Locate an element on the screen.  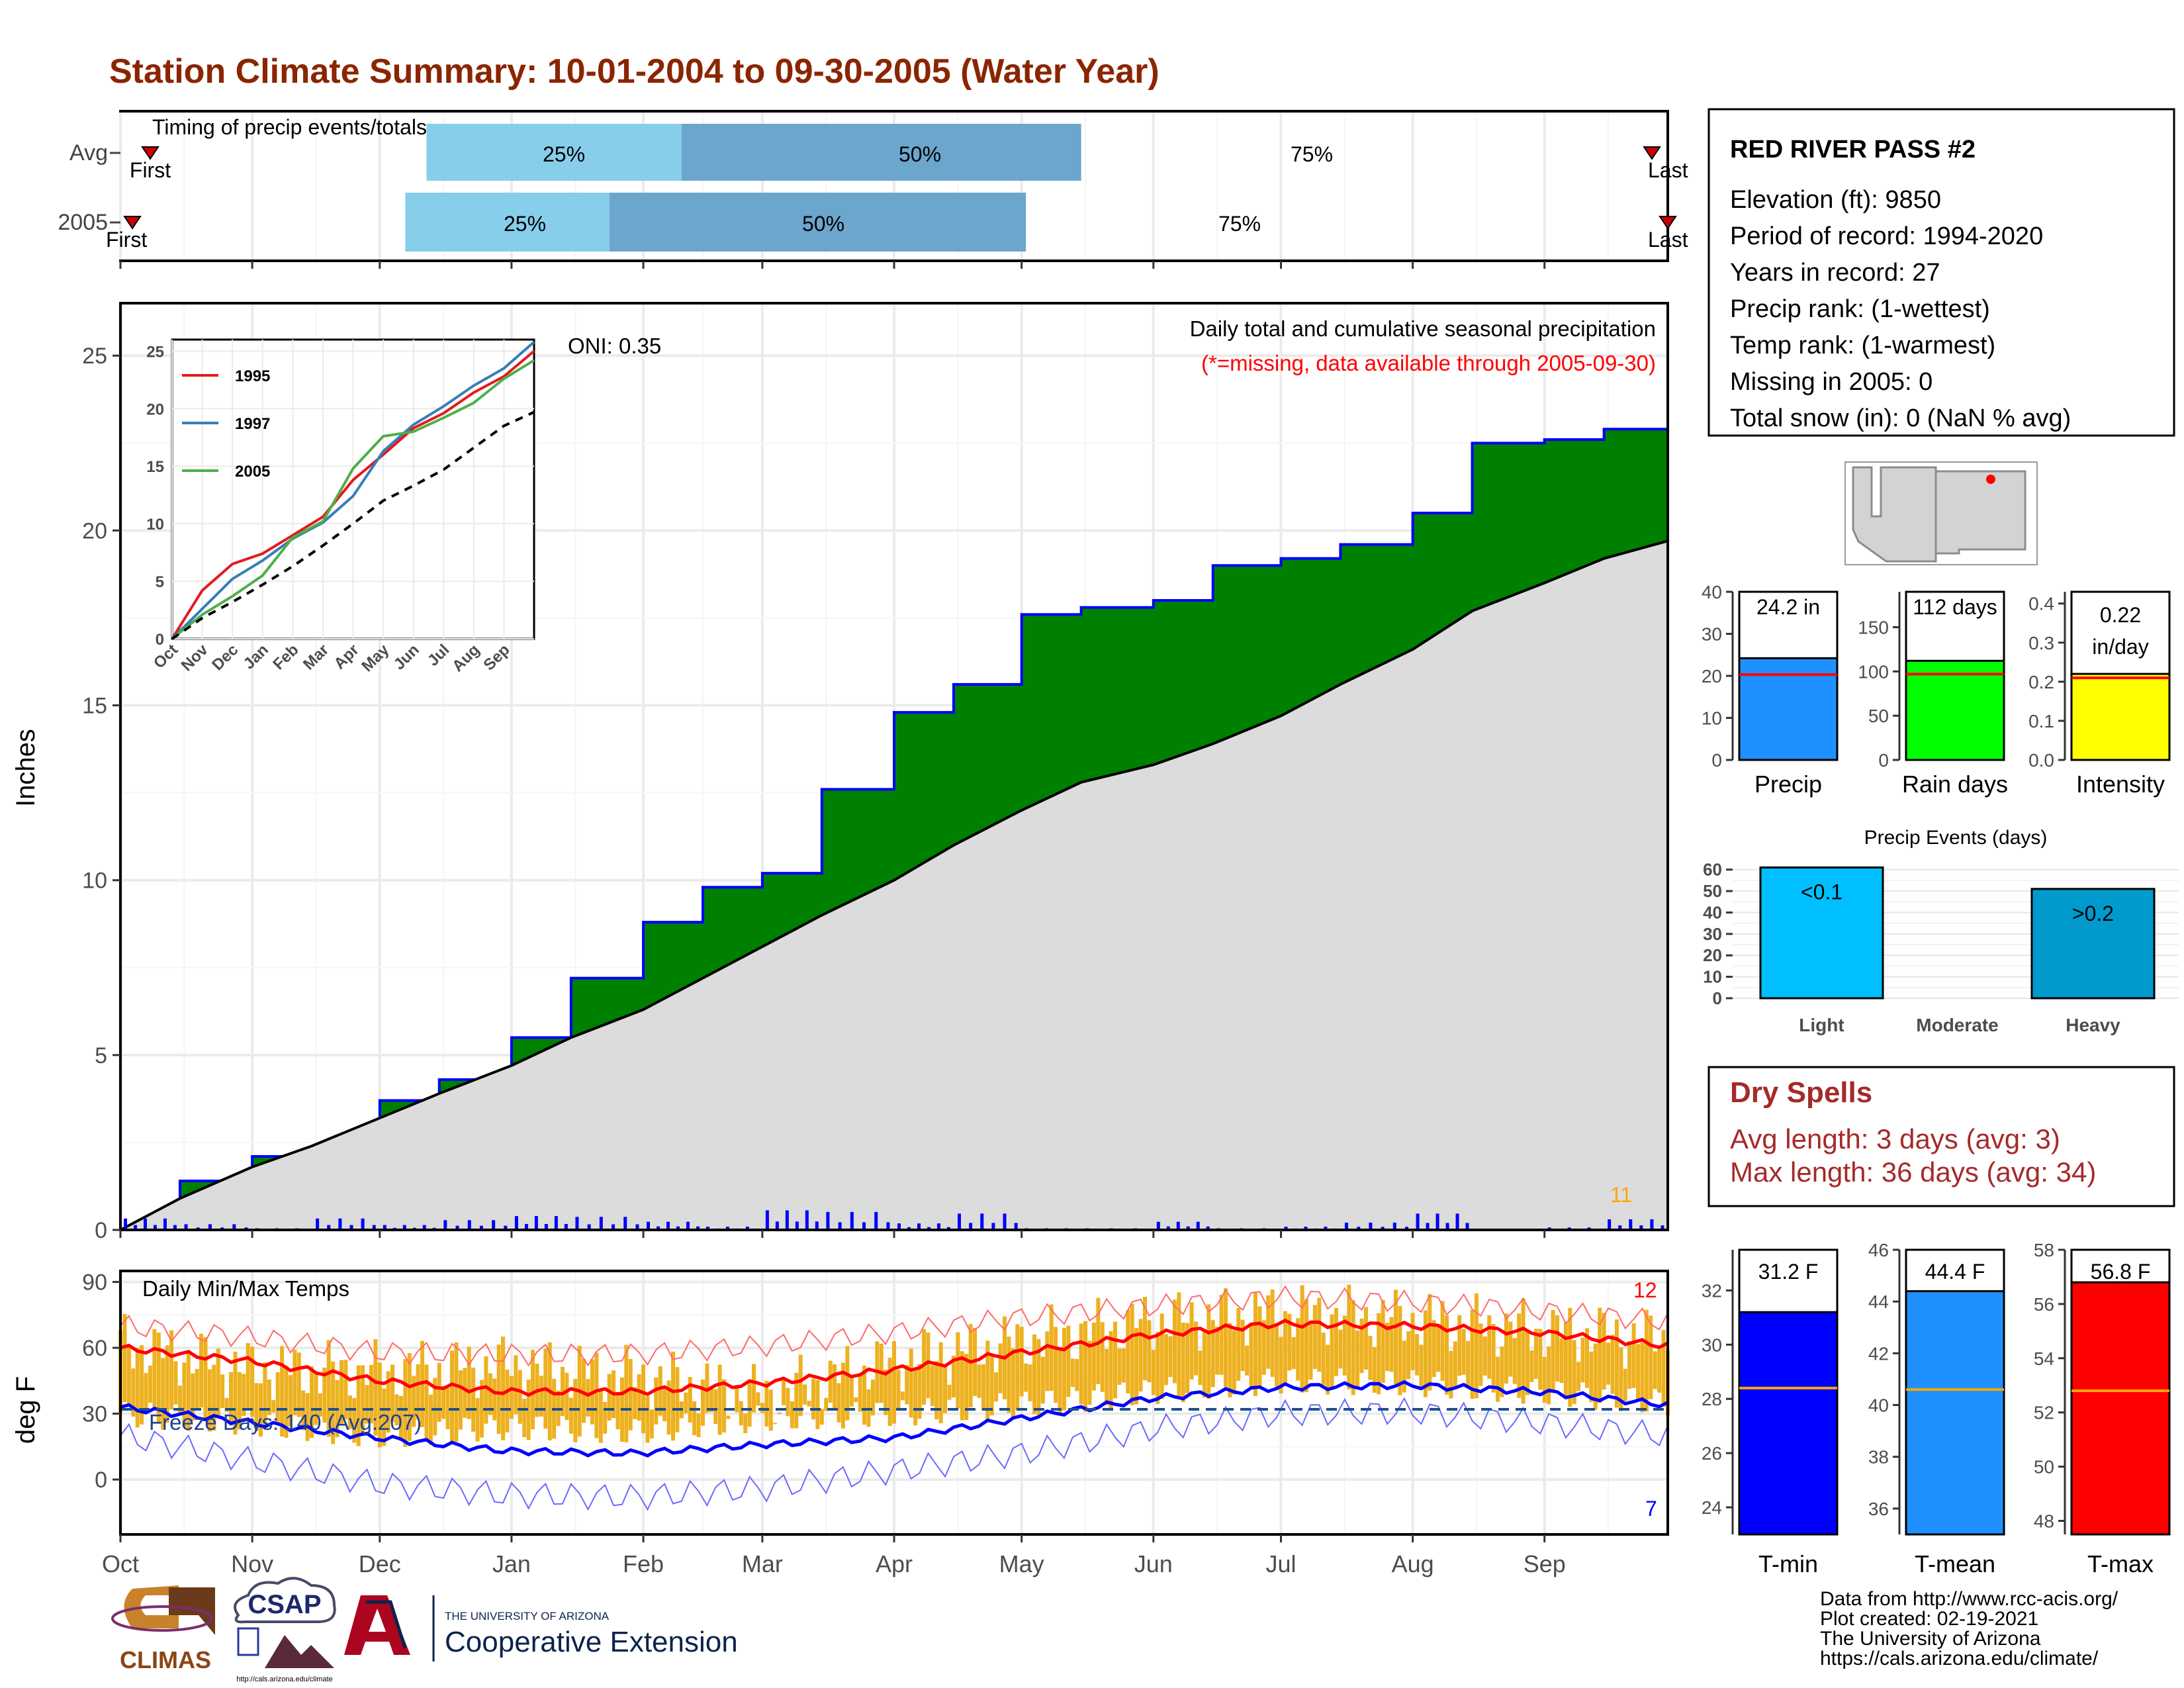
temp-y-axis-label: deg F is located at coordinates (26, 1410).